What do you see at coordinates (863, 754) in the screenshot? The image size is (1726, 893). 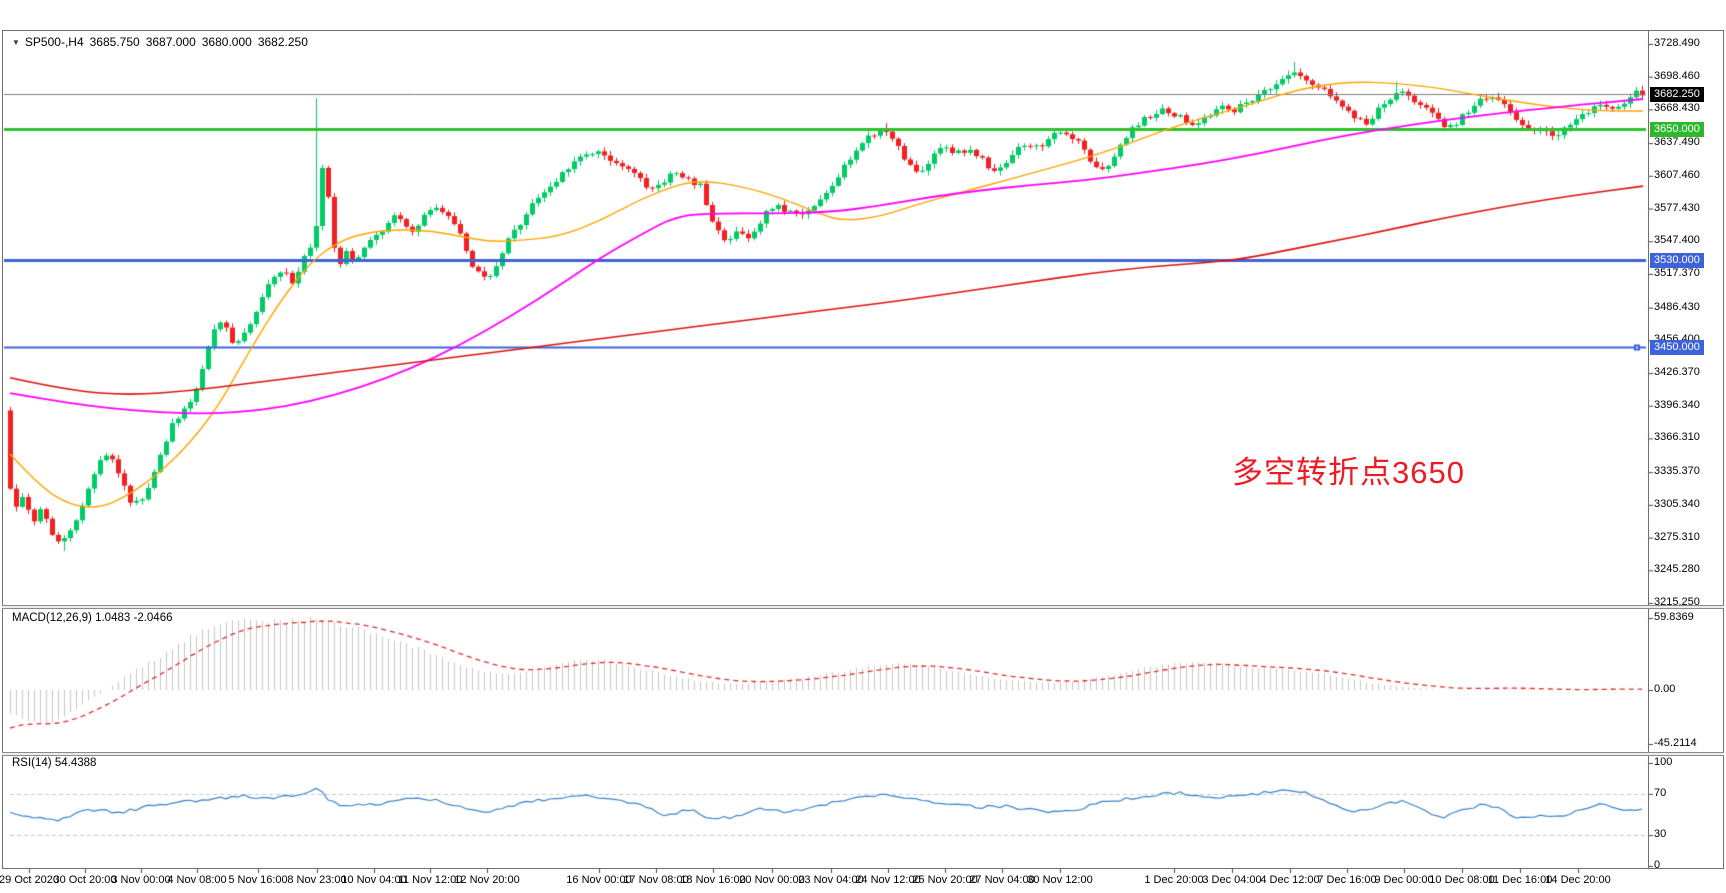 I see `pane-divider-rsi` at bounding box center [863, 754].